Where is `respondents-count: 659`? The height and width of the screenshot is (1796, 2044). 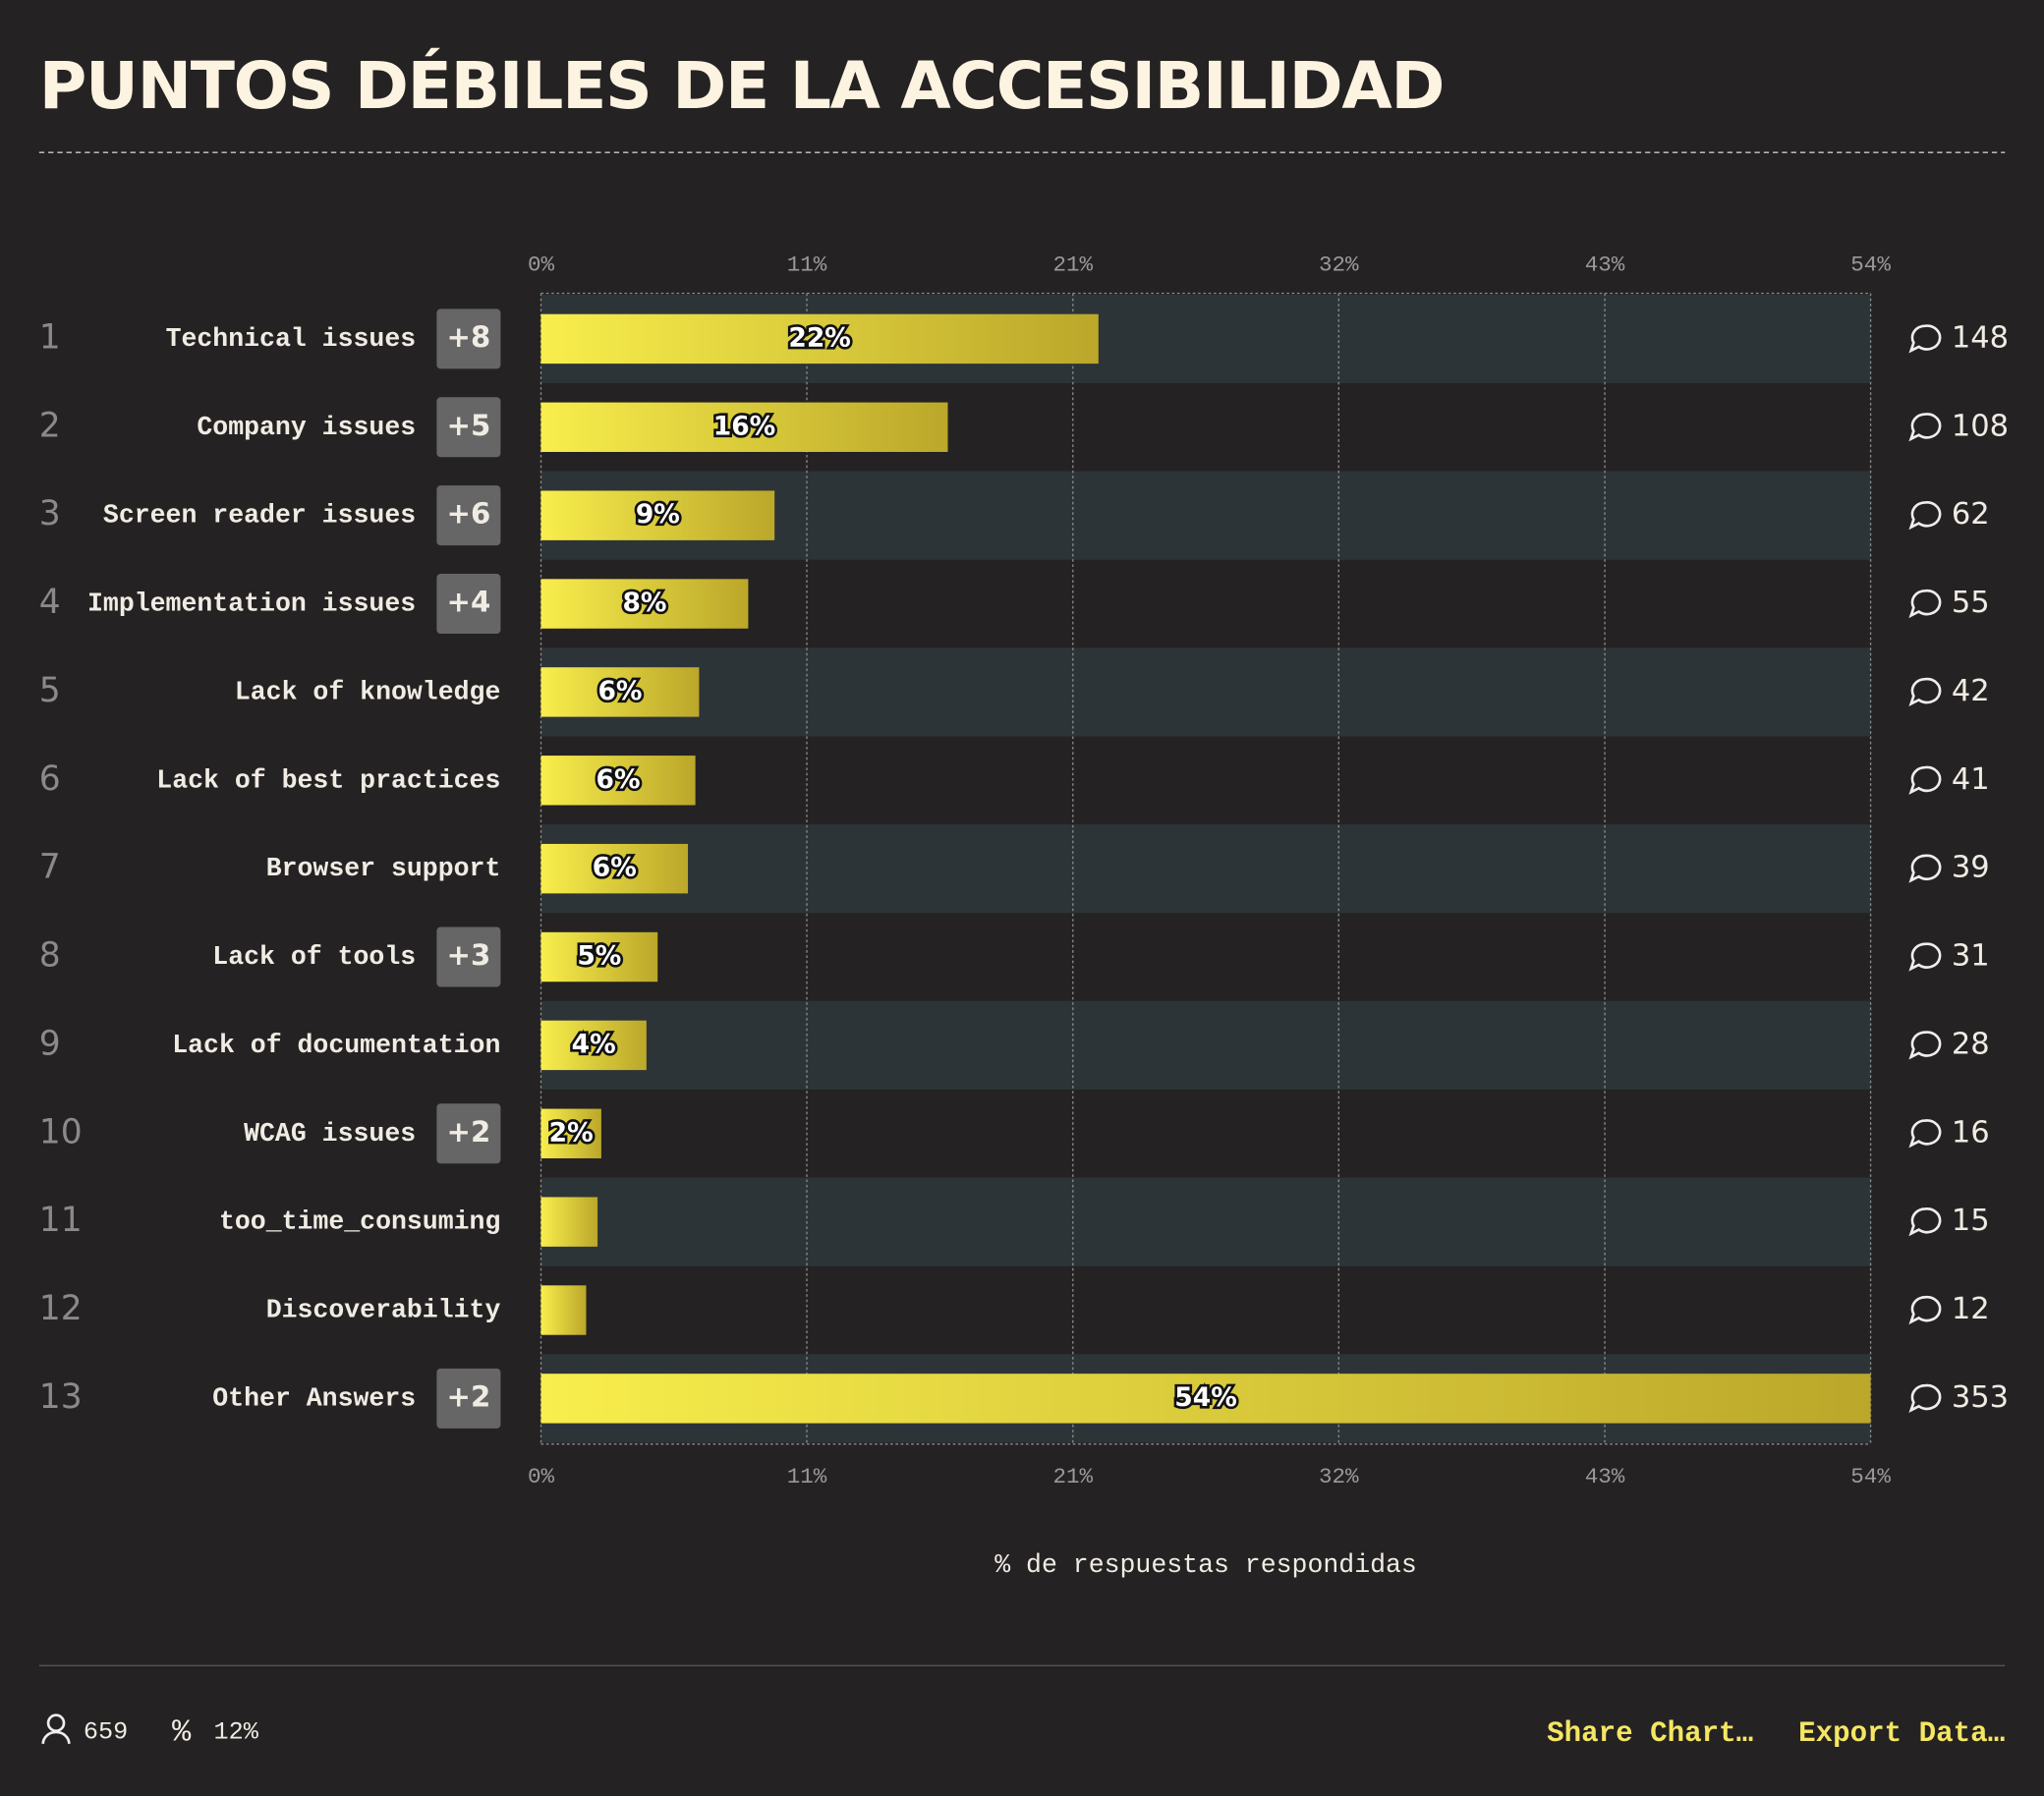
respondents-count: 659 is located at coordinates (106, 1732).